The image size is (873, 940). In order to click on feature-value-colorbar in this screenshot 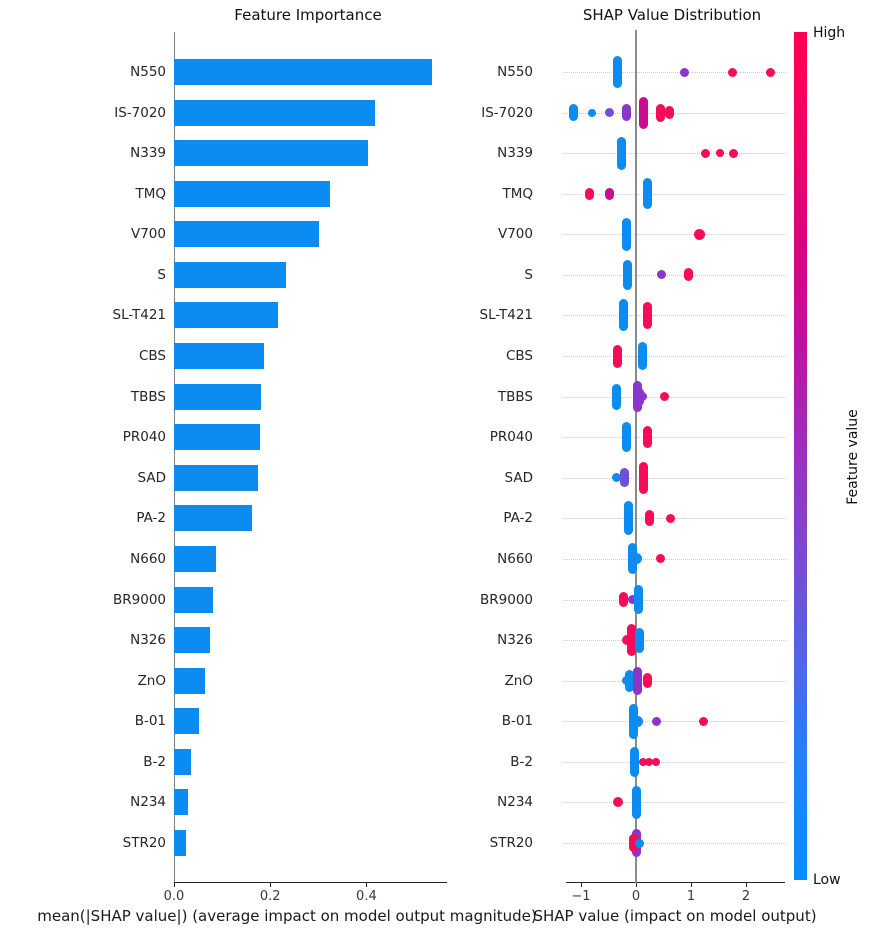, I will do `click(800, 456)`.